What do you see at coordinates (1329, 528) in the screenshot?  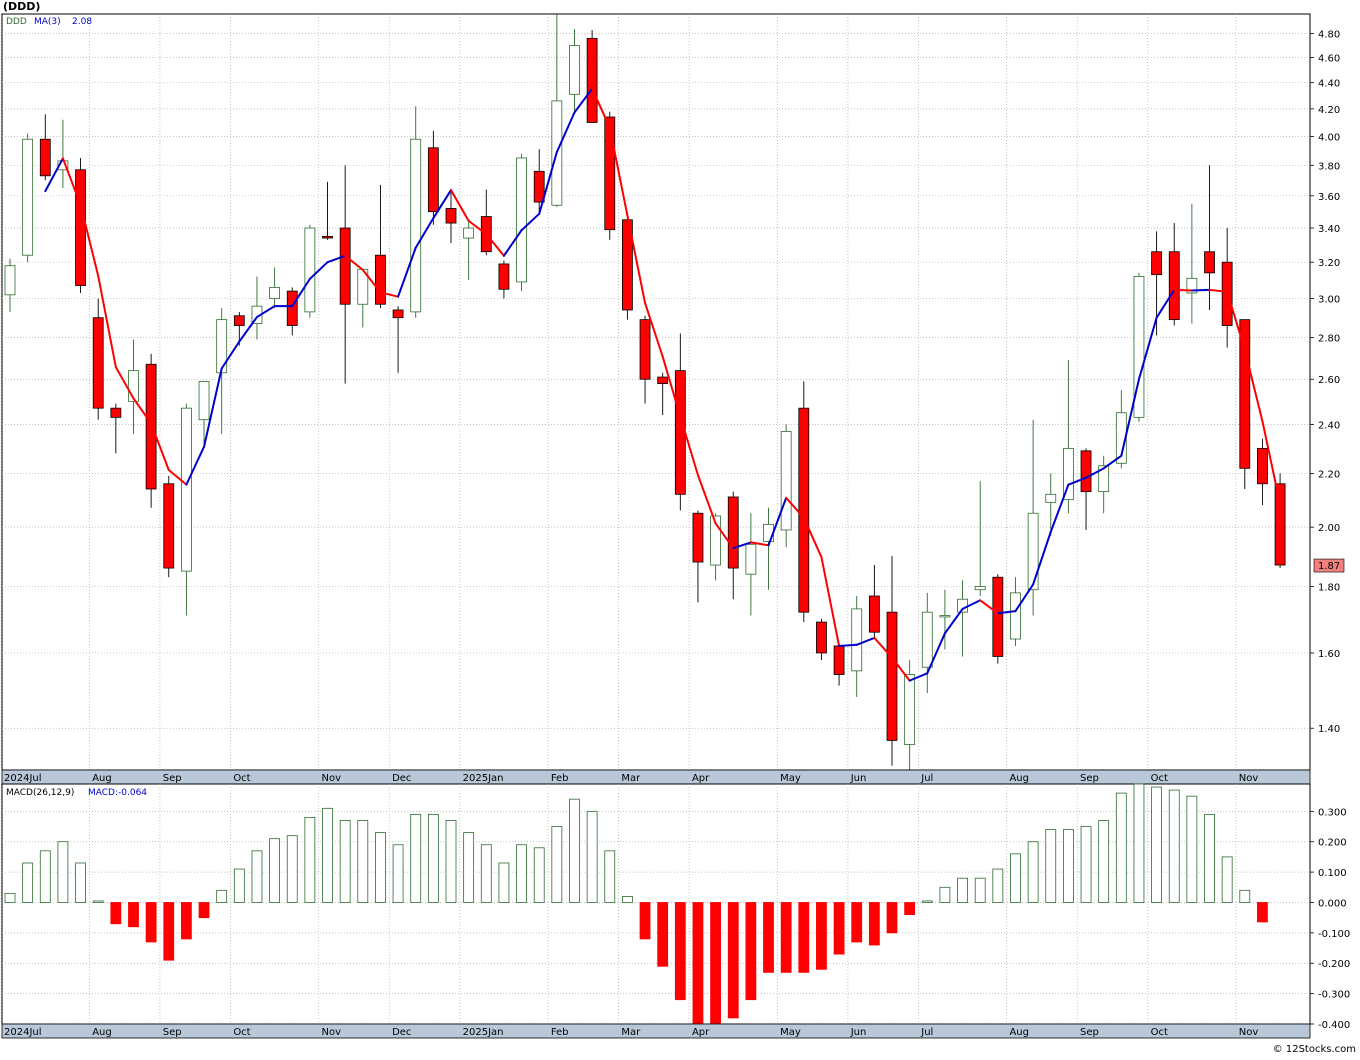 I see `price-tick-label: 2.00` at bounding box center [1329, 528].